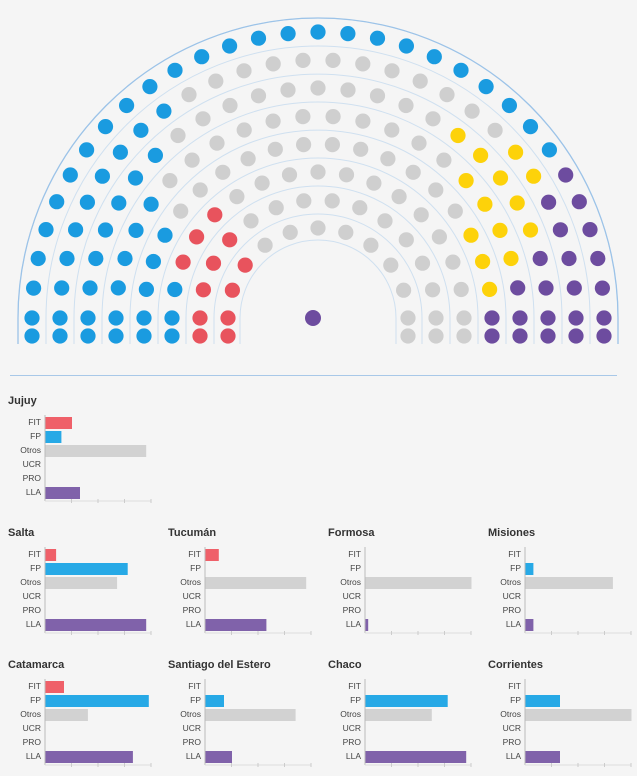 The width and height of the screenshot is (637, 776). I want to click on province-panel: Catamarca FIT FP Otros UCR PRO LLA, so click(83, 714).